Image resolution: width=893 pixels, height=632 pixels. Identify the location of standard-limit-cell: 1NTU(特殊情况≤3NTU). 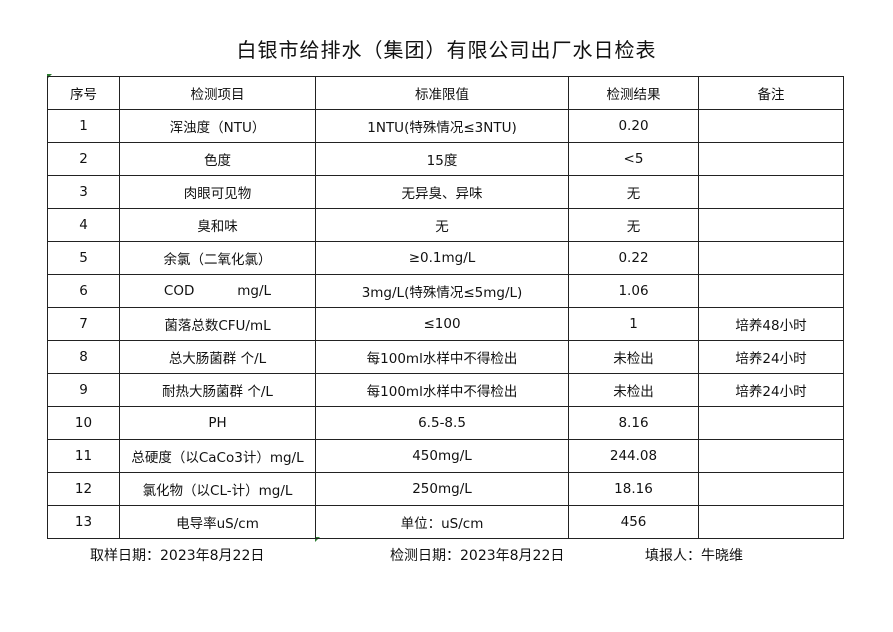
(442, 126).